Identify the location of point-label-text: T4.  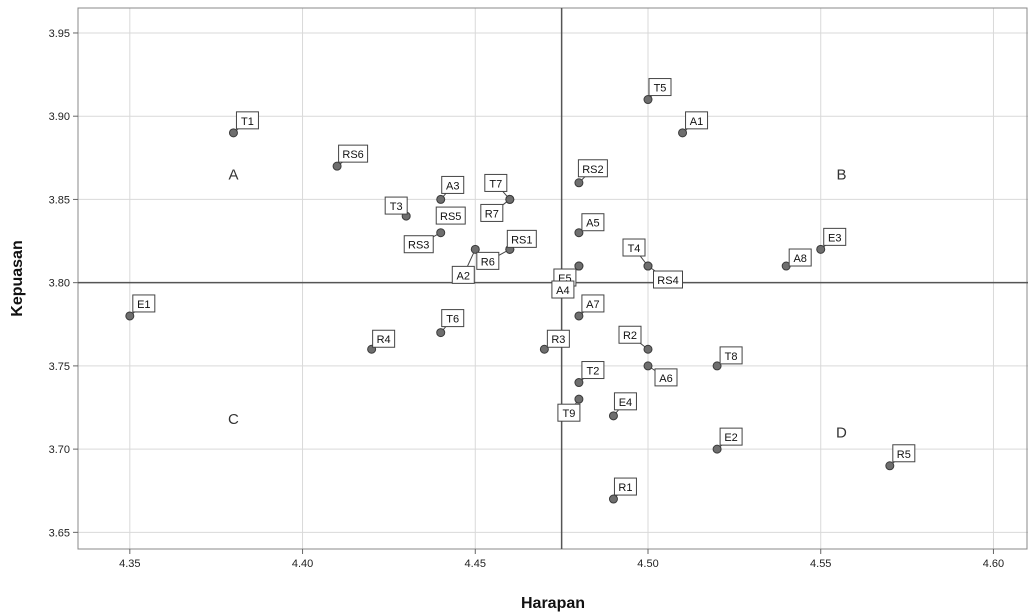
(634, 249).